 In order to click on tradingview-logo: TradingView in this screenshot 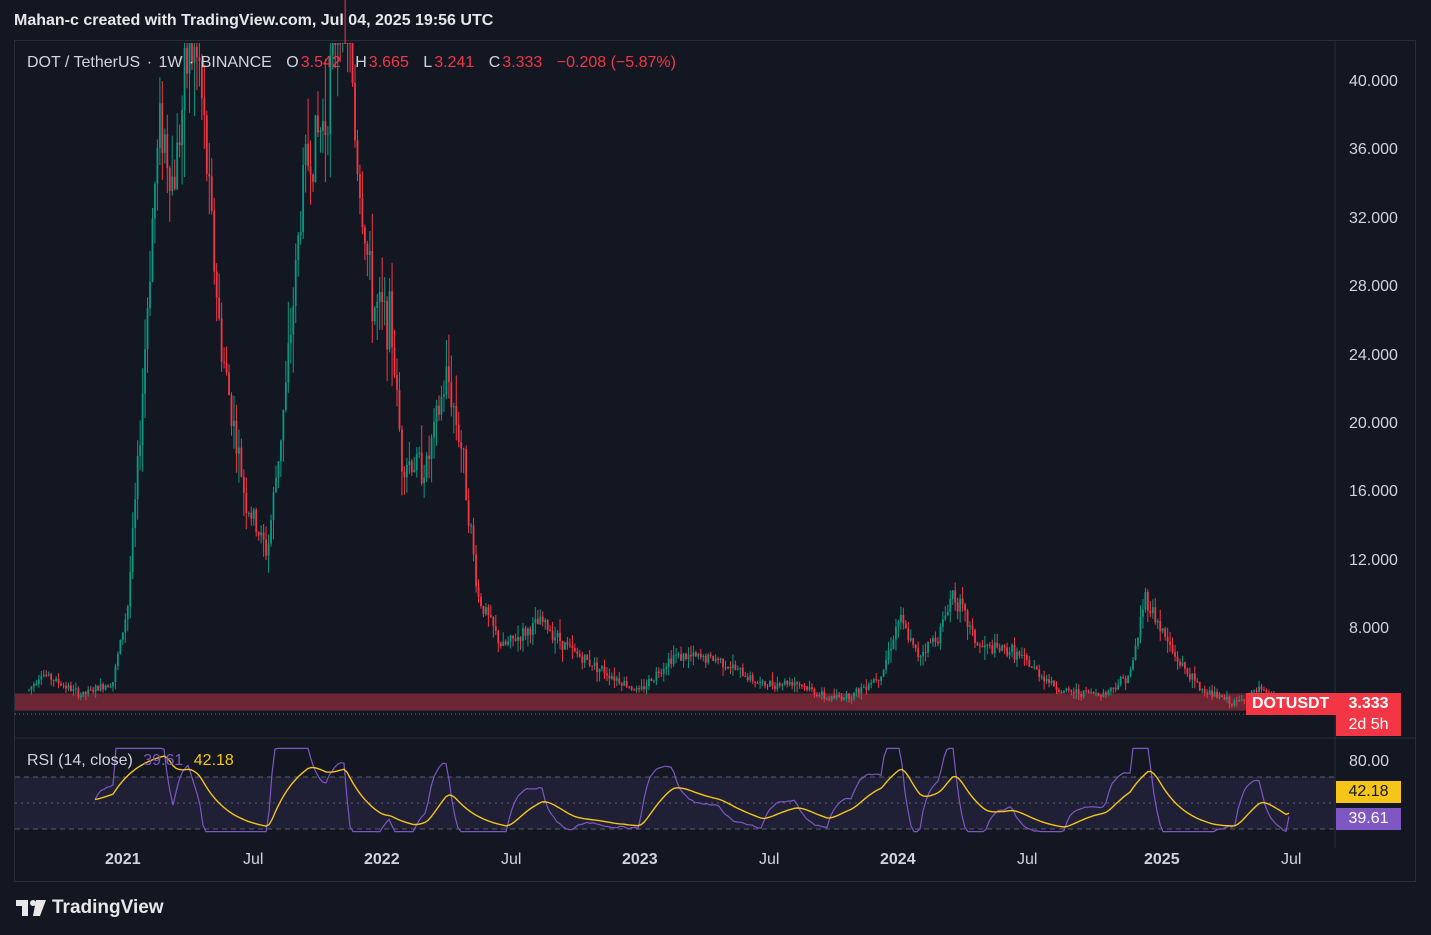, I will do `click(90, 908)`.